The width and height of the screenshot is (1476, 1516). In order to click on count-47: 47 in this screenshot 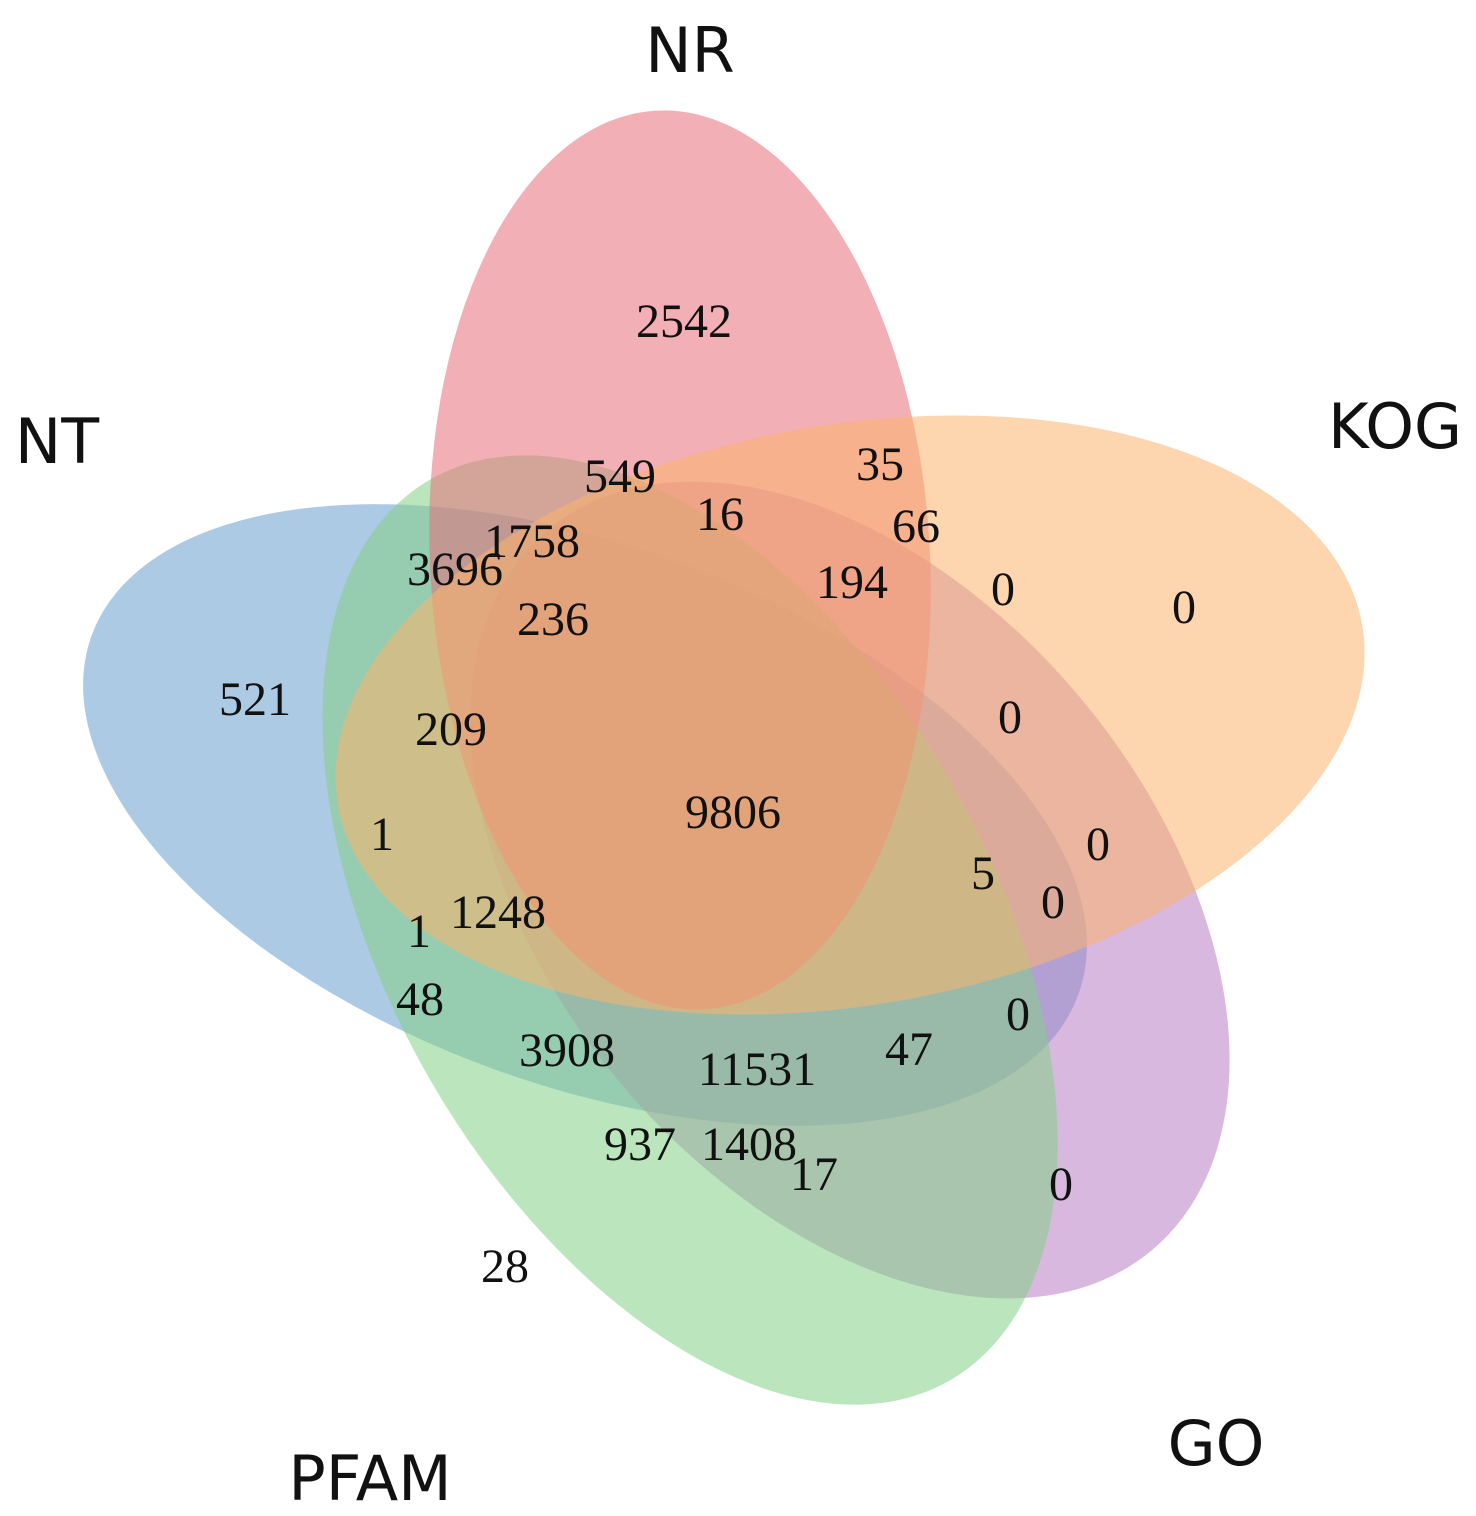, I will do `click(909, 1049)`.